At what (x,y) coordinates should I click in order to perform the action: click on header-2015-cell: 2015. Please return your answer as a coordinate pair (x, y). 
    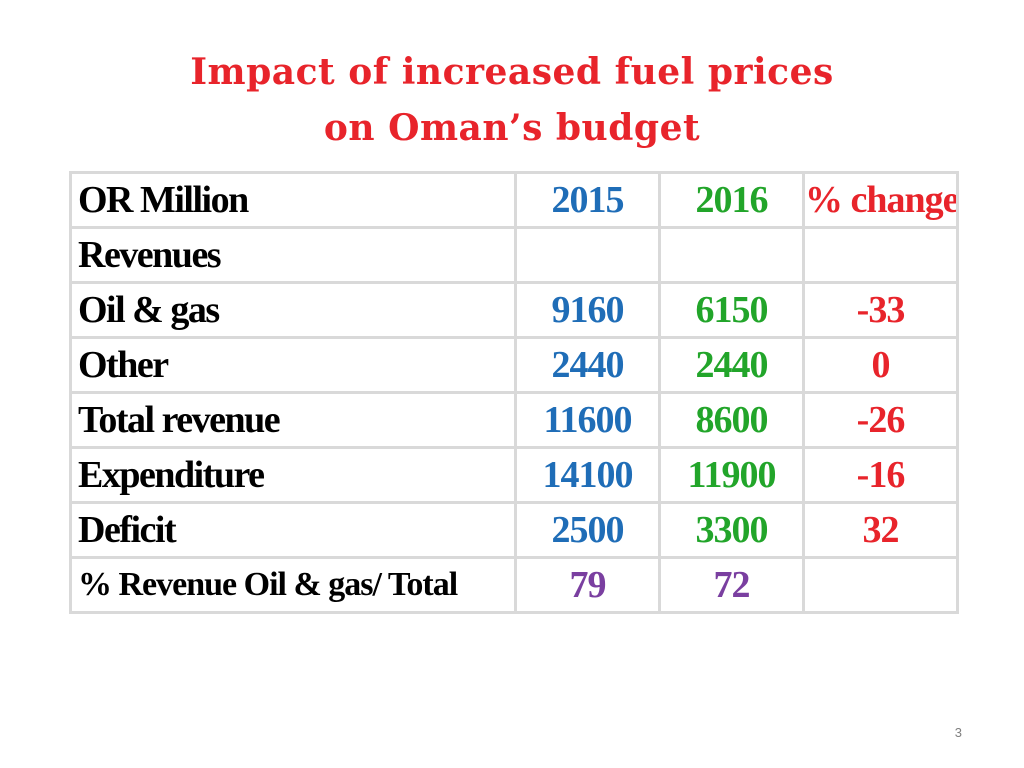
    Looking at the image, I should click on (587, 200).